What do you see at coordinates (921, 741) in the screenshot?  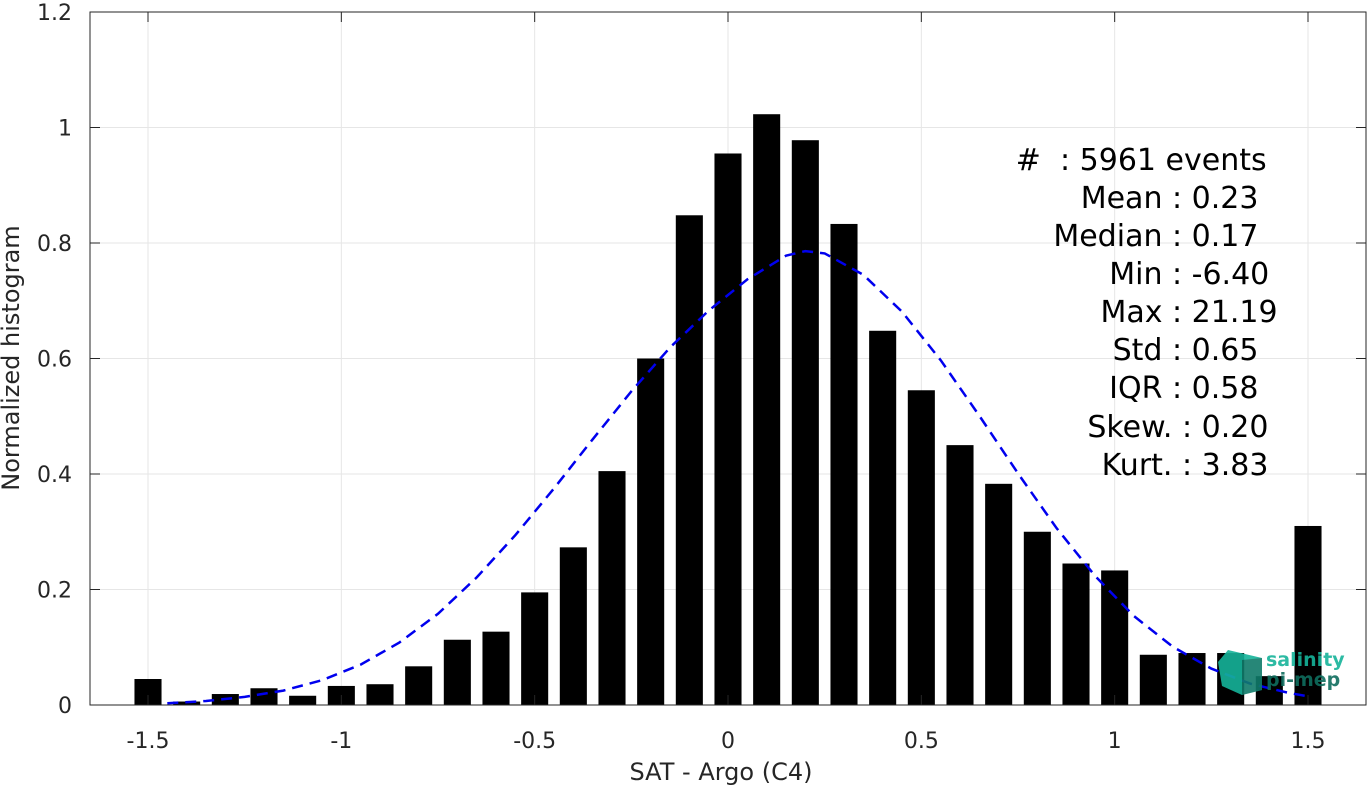 I see `x-tick-label: 0.5` at bounding box center [921, 741].